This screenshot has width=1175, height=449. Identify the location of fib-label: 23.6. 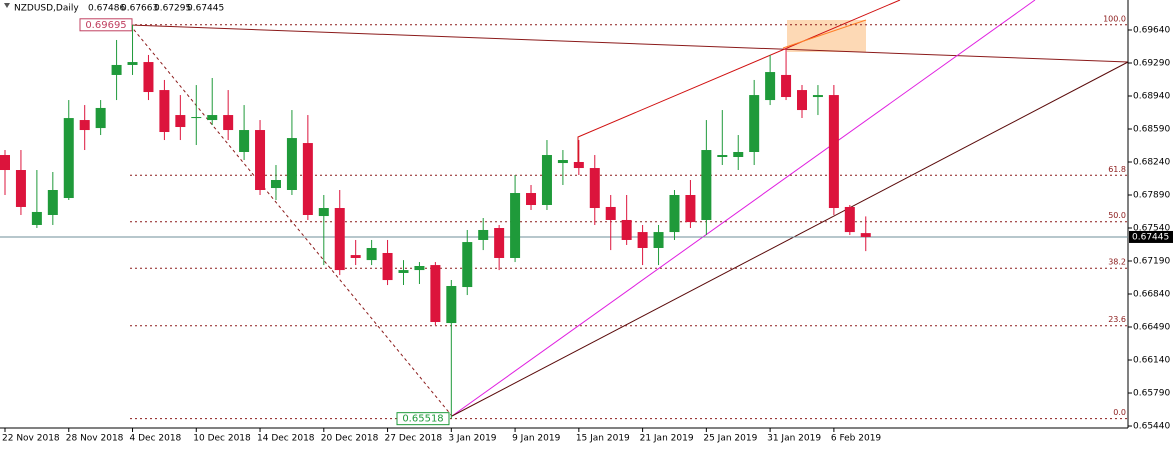
(1117, 319).